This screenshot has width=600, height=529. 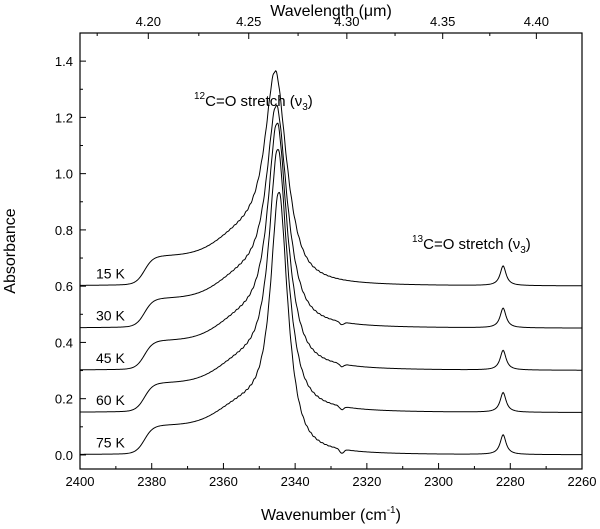 What do you see at coordinates (64, 174) in the screenshot?
I see `y-tick-label: 1.0` at bounding box center [64, 174].